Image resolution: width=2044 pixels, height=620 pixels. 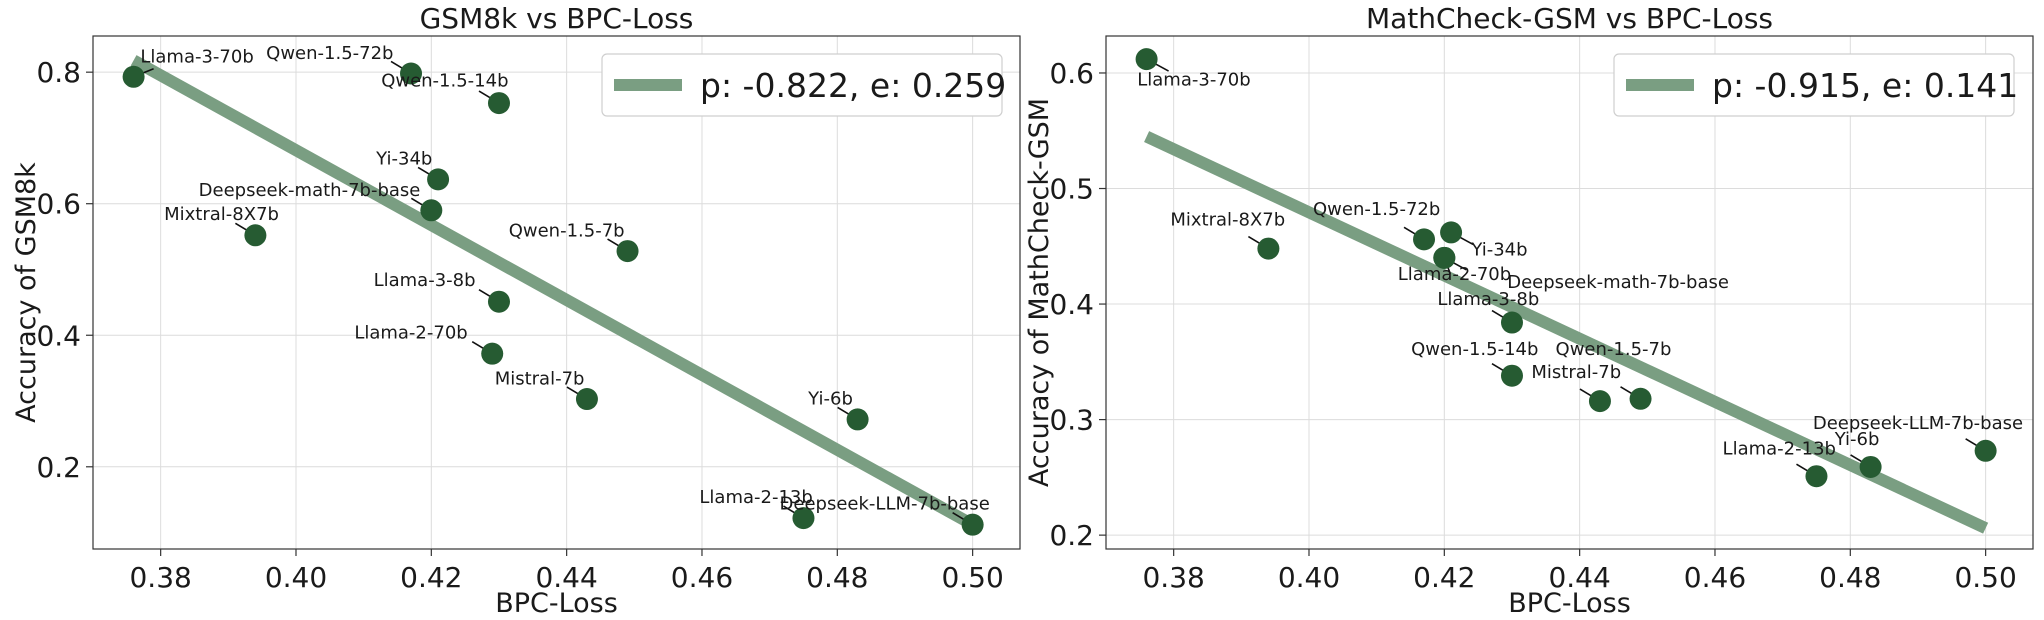 What do you see at coordinates (1816, 476) in the screenshot?
I see `mathcheck-point-llama-2-13b` at bounding box center [1816, 476].